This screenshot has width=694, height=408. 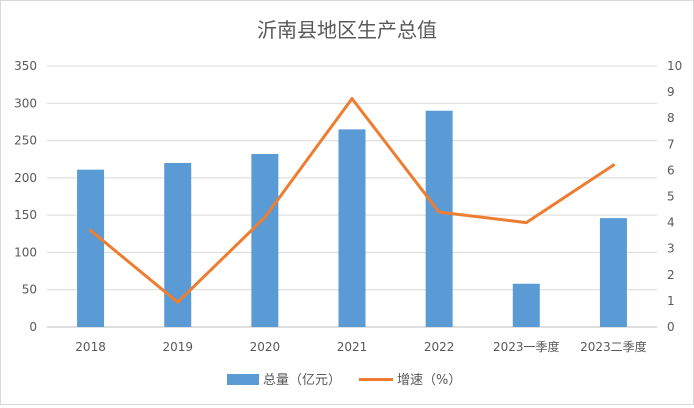 I want to click on y-left-tick-label: 50, so click(x=29, y=290).